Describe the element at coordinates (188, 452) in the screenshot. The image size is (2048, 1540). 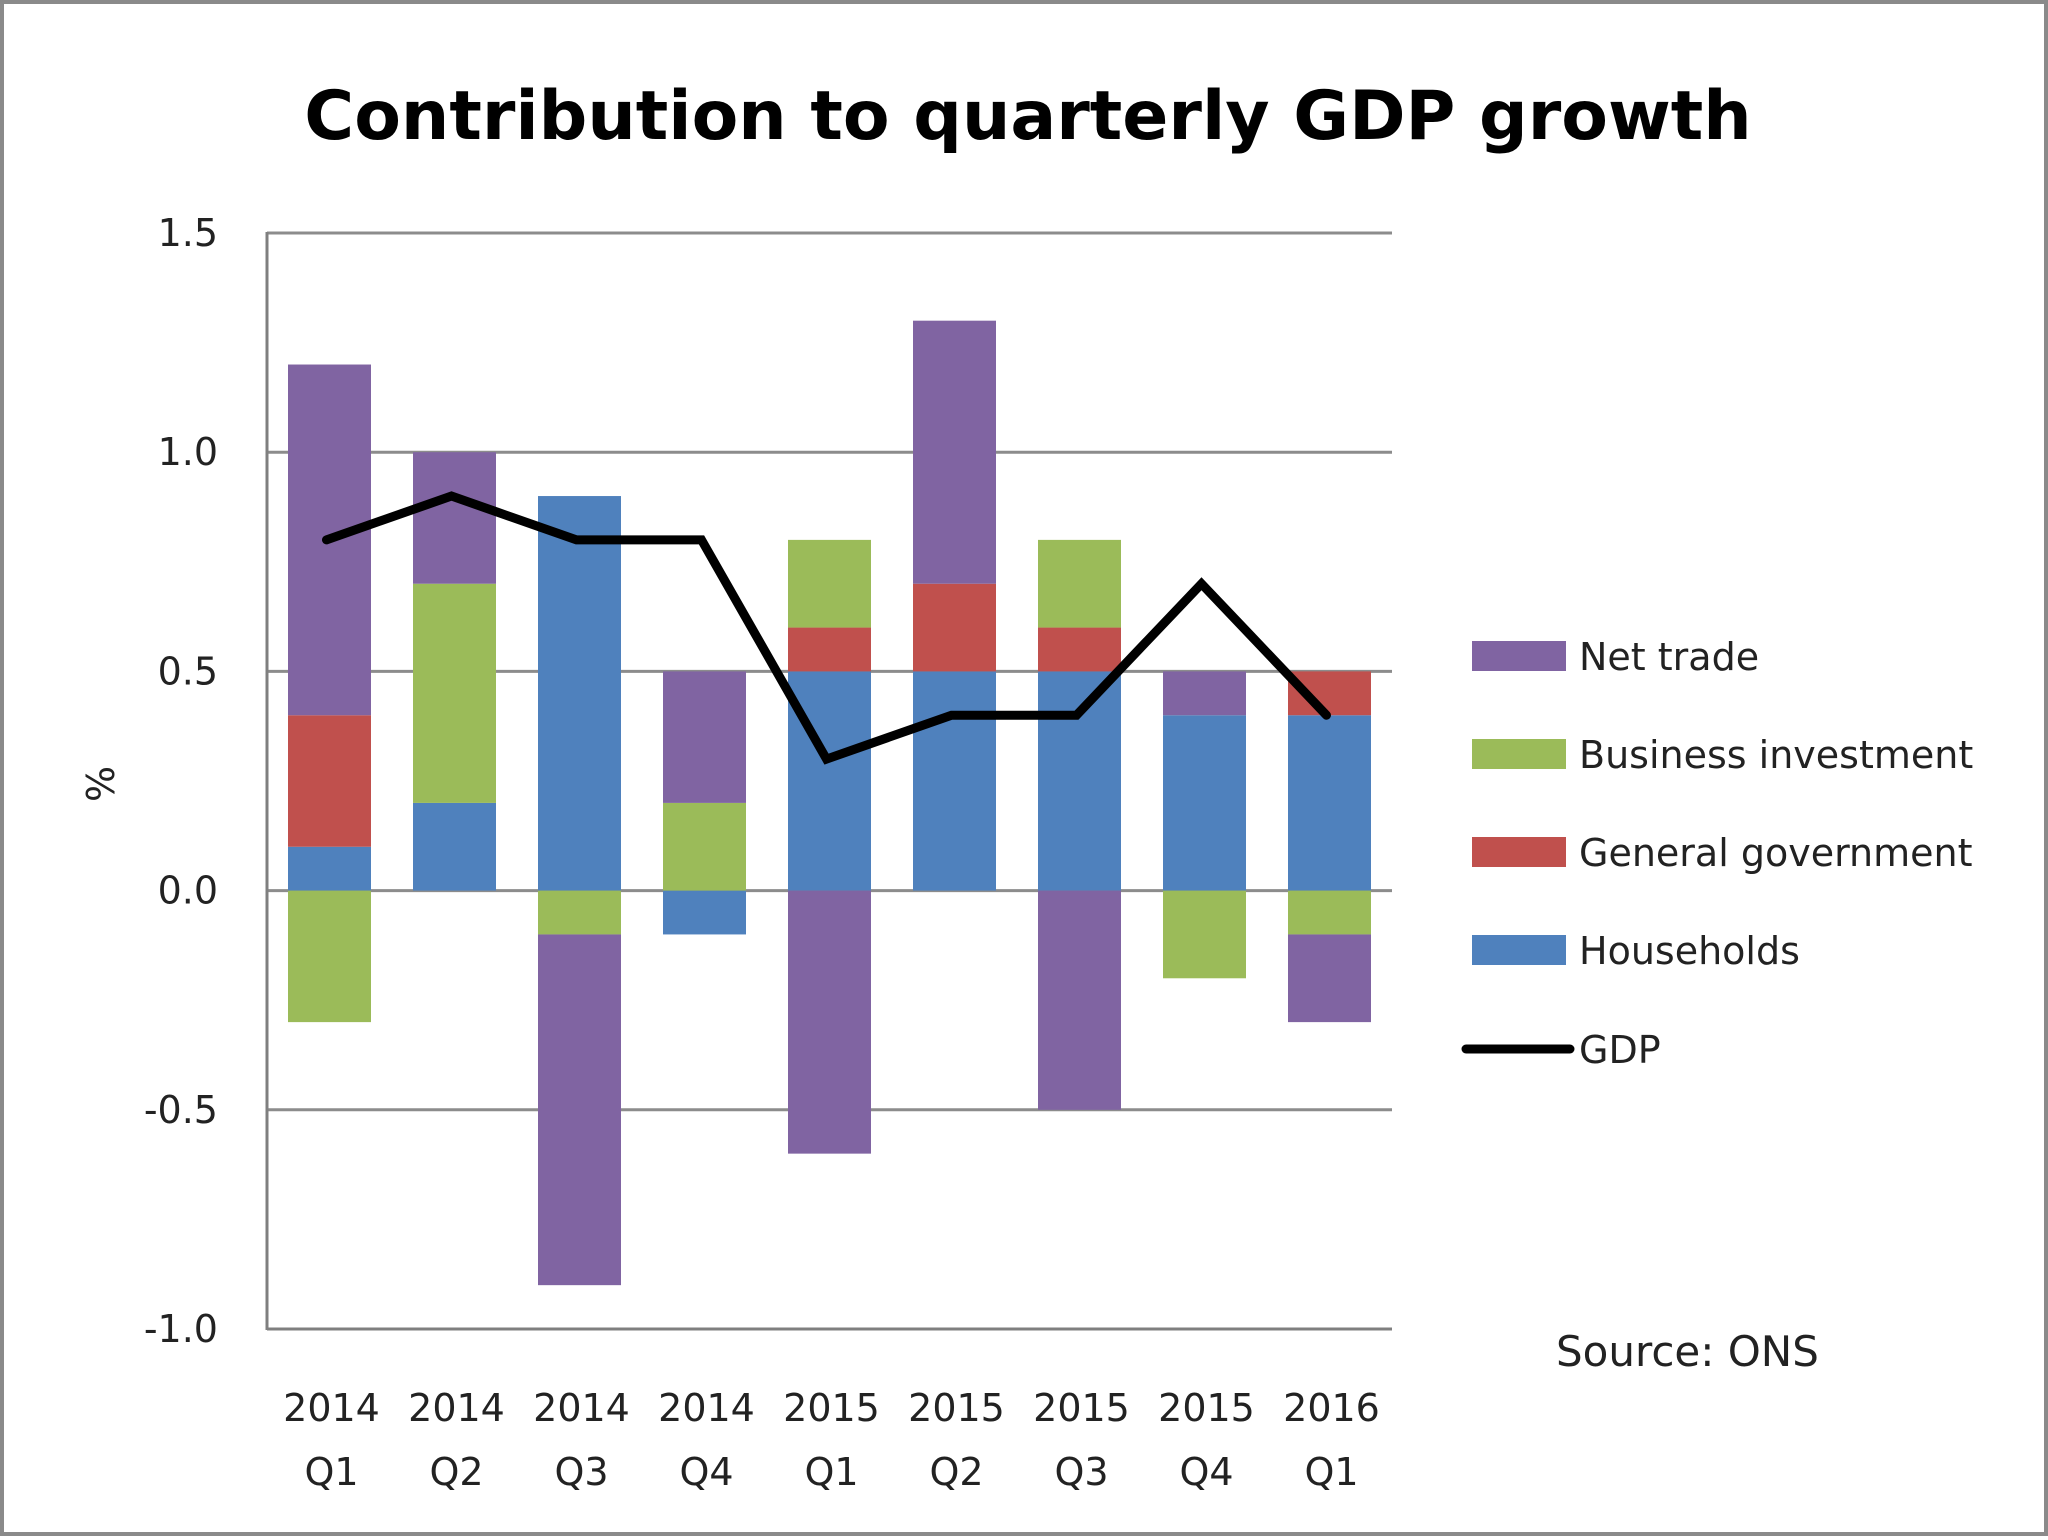
I see `y-tick-label: 1.0` at that location.